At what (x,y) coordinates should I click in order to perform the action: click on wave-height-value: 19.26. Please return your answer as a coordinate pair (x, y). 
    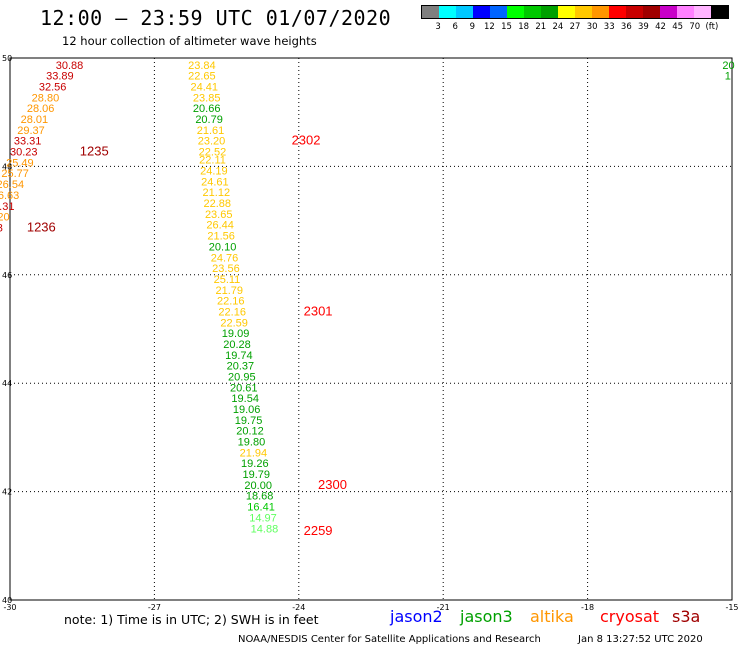
    Looking at the image, I should click on (255, 464).